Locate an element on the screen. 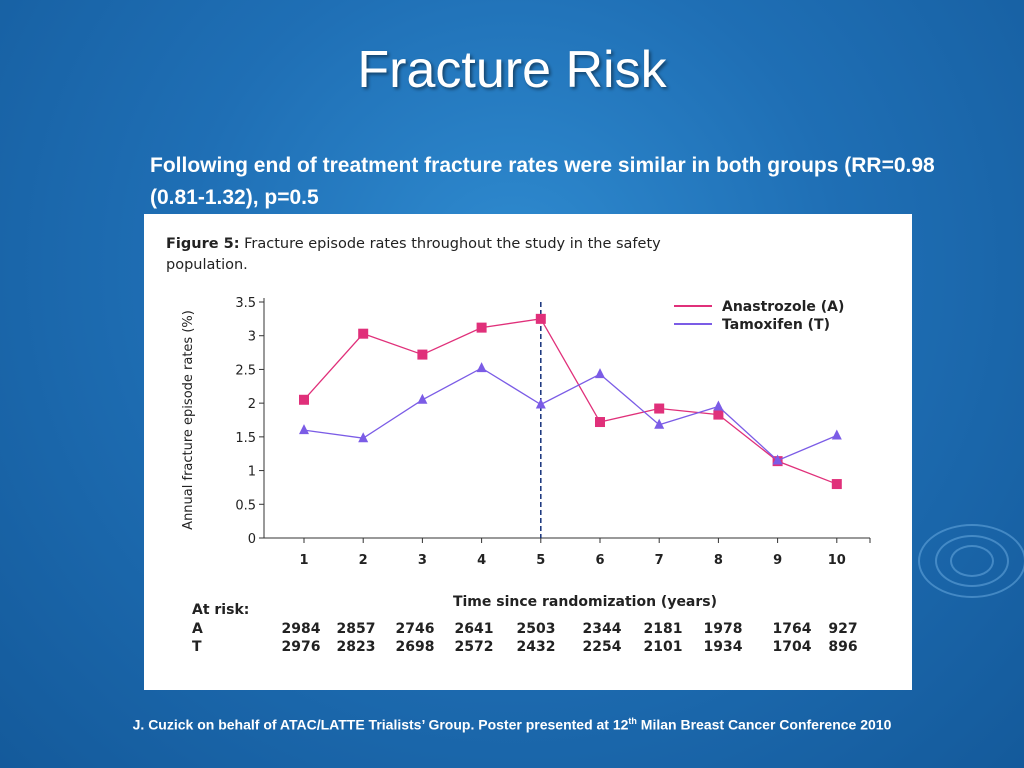  figure-caption-line2: population. is located at coordinates (207, 265).